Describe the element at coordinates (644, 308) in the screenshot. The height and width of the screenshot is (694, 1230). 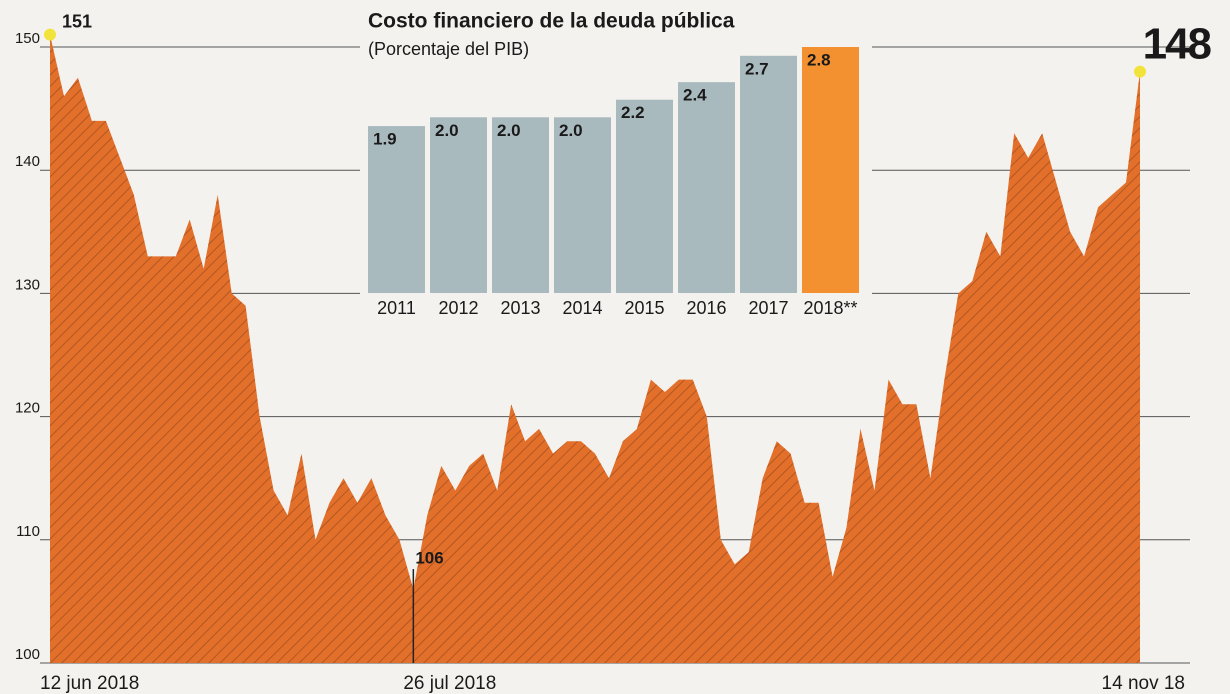
I see `x-tick-label: 2015` at that location.